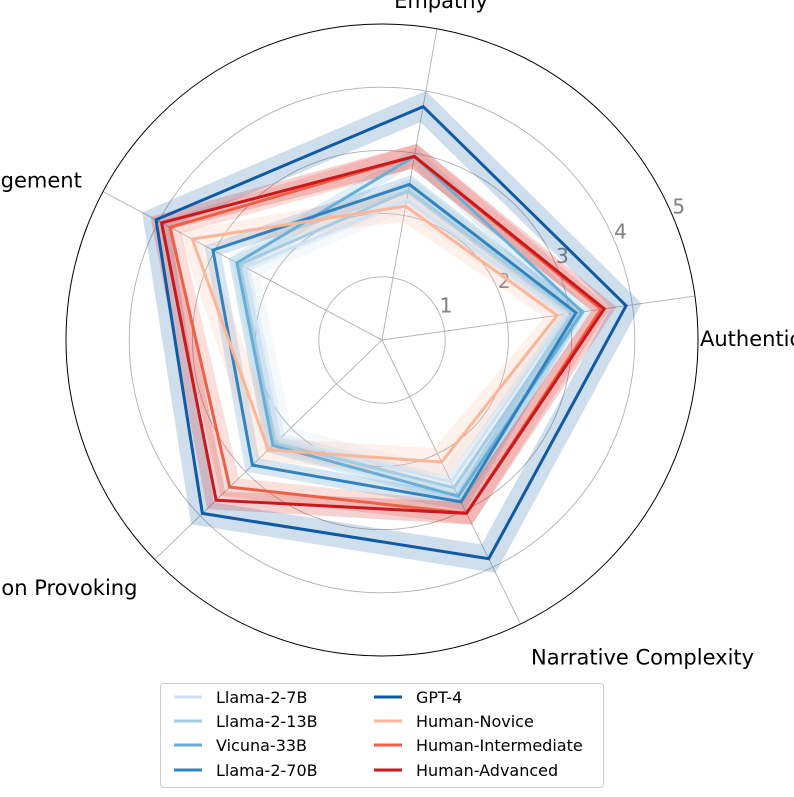 This screenshot has width=794, height=797. What do you see at coordinates (441, 6) in the screenshot?
I see `axis-label-empathy: Empathy` at bounding box center [441, 6].